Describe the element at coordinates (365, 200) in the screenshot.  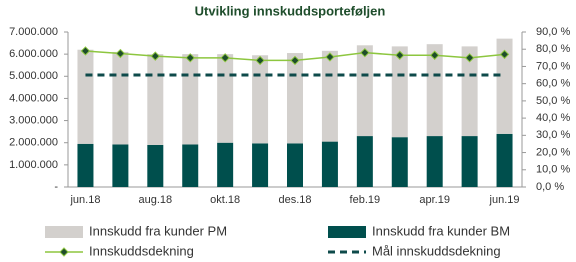
I see `x-tick-label: feb.19` at that location.